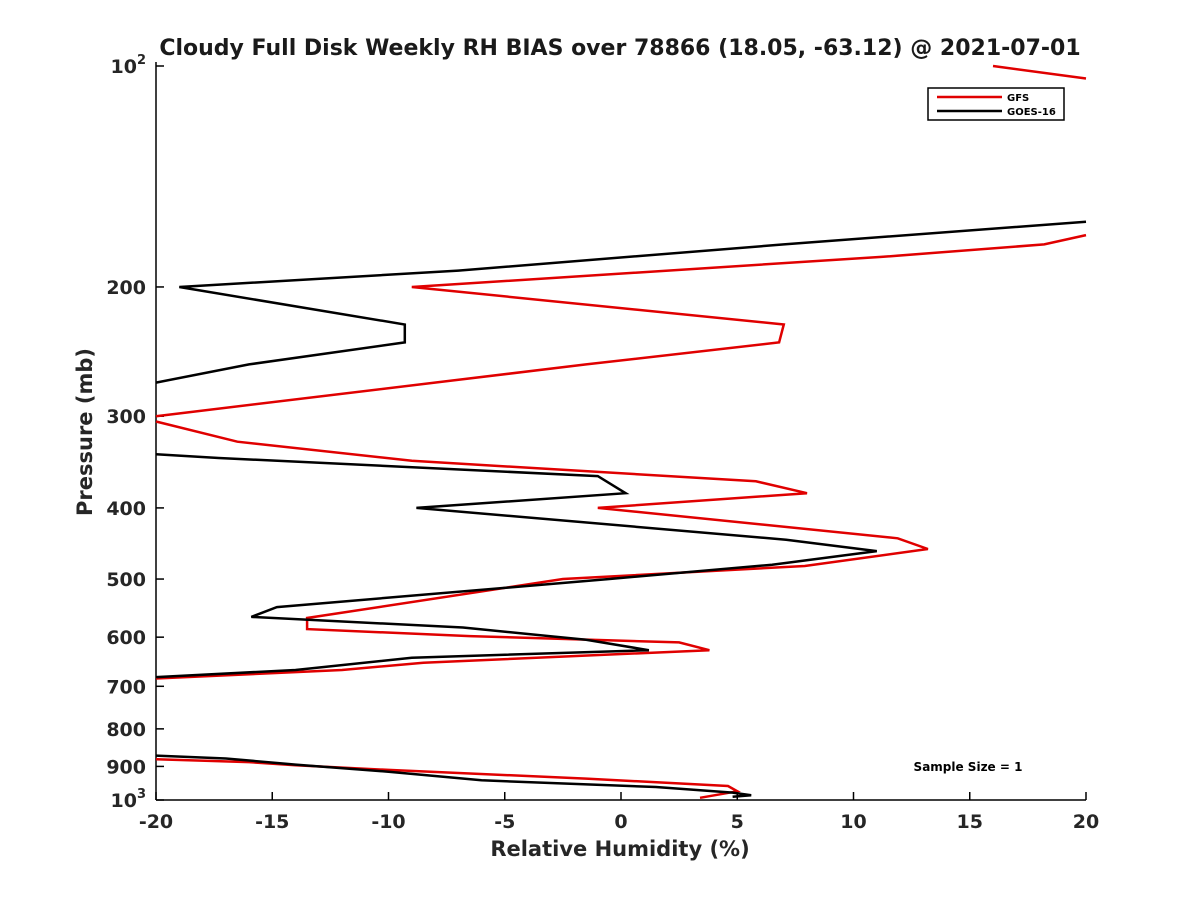  I want to click on x-tick-label: -20, so click(156, 822).